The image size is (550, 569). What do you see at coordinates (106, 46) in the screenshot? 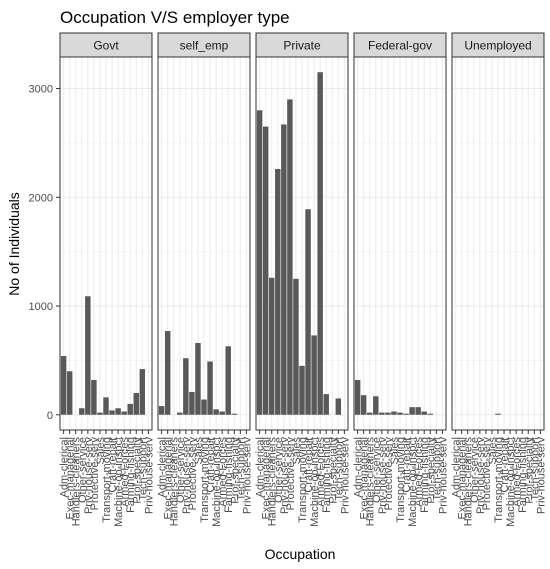
I see `facet-strip-label: Govt` at bounding box center [106, 46].